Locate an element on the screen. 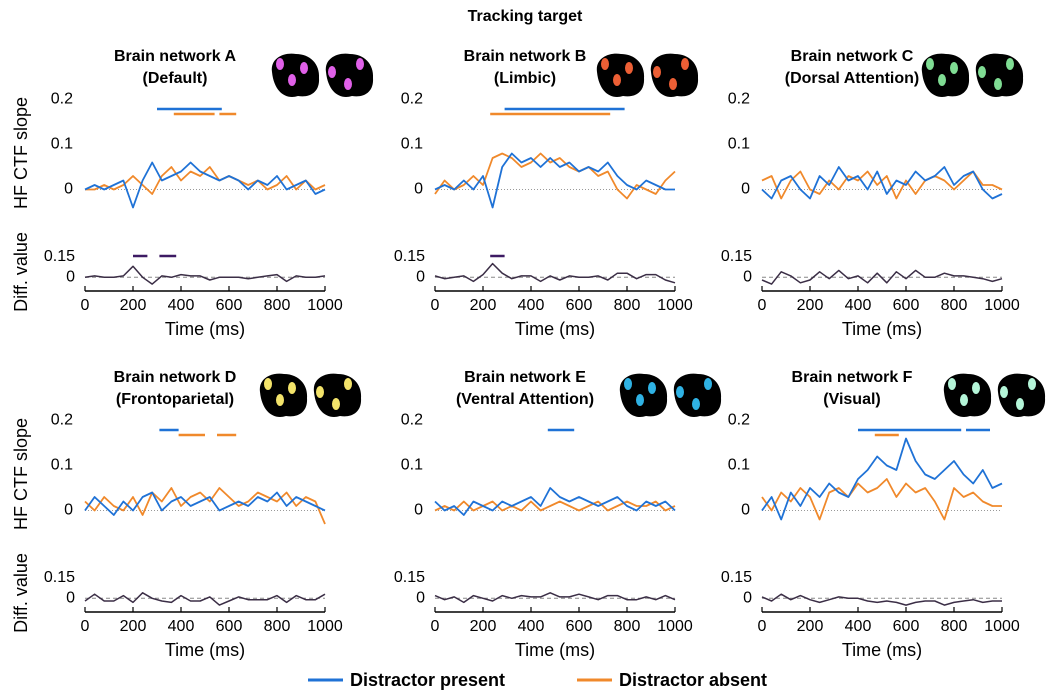 This screenshot has width=1050, height=693. panel-subtitle: (Default) is located at coordinates (175, 78).